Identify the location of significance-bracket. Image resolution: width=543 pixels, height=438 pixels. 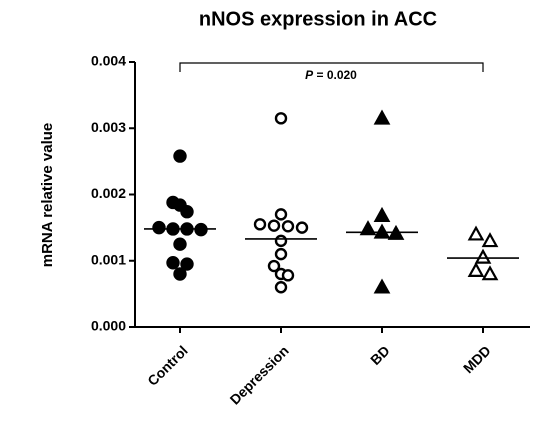
(331, 67).